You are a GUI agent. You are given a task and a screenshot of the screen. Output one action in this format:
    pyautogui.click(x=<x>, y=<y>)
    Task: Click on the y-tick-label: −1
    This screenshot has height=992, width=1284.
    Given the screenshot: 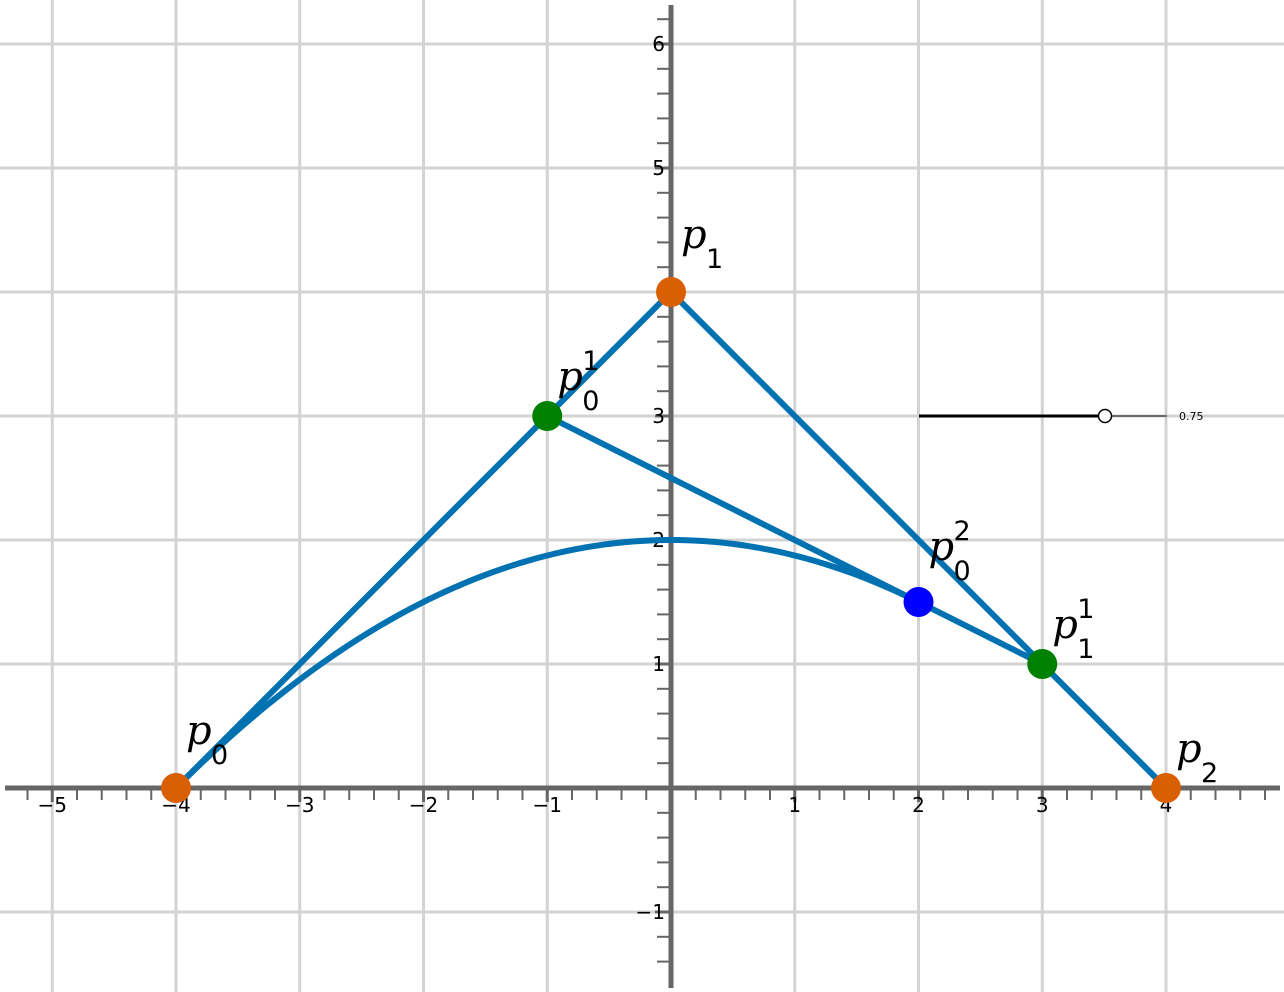 What is the action you would take?
    pyautogui.click(x=650, y=912)
    